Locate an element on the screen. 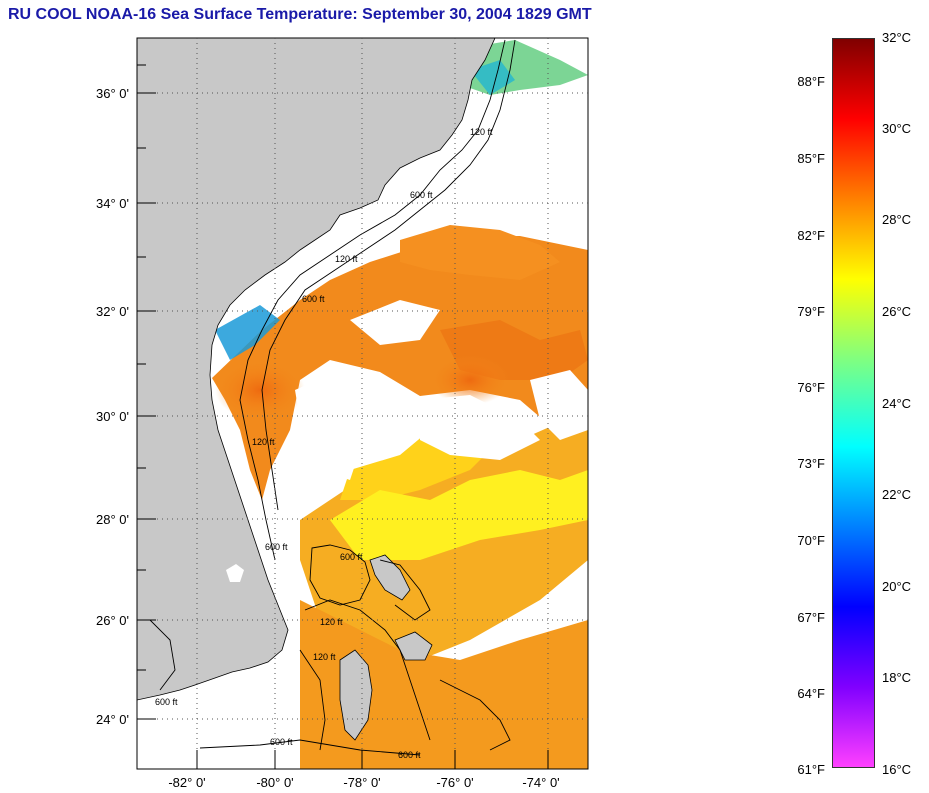  colorbar-f-label: 82°F is located at coordinates (811, 235).